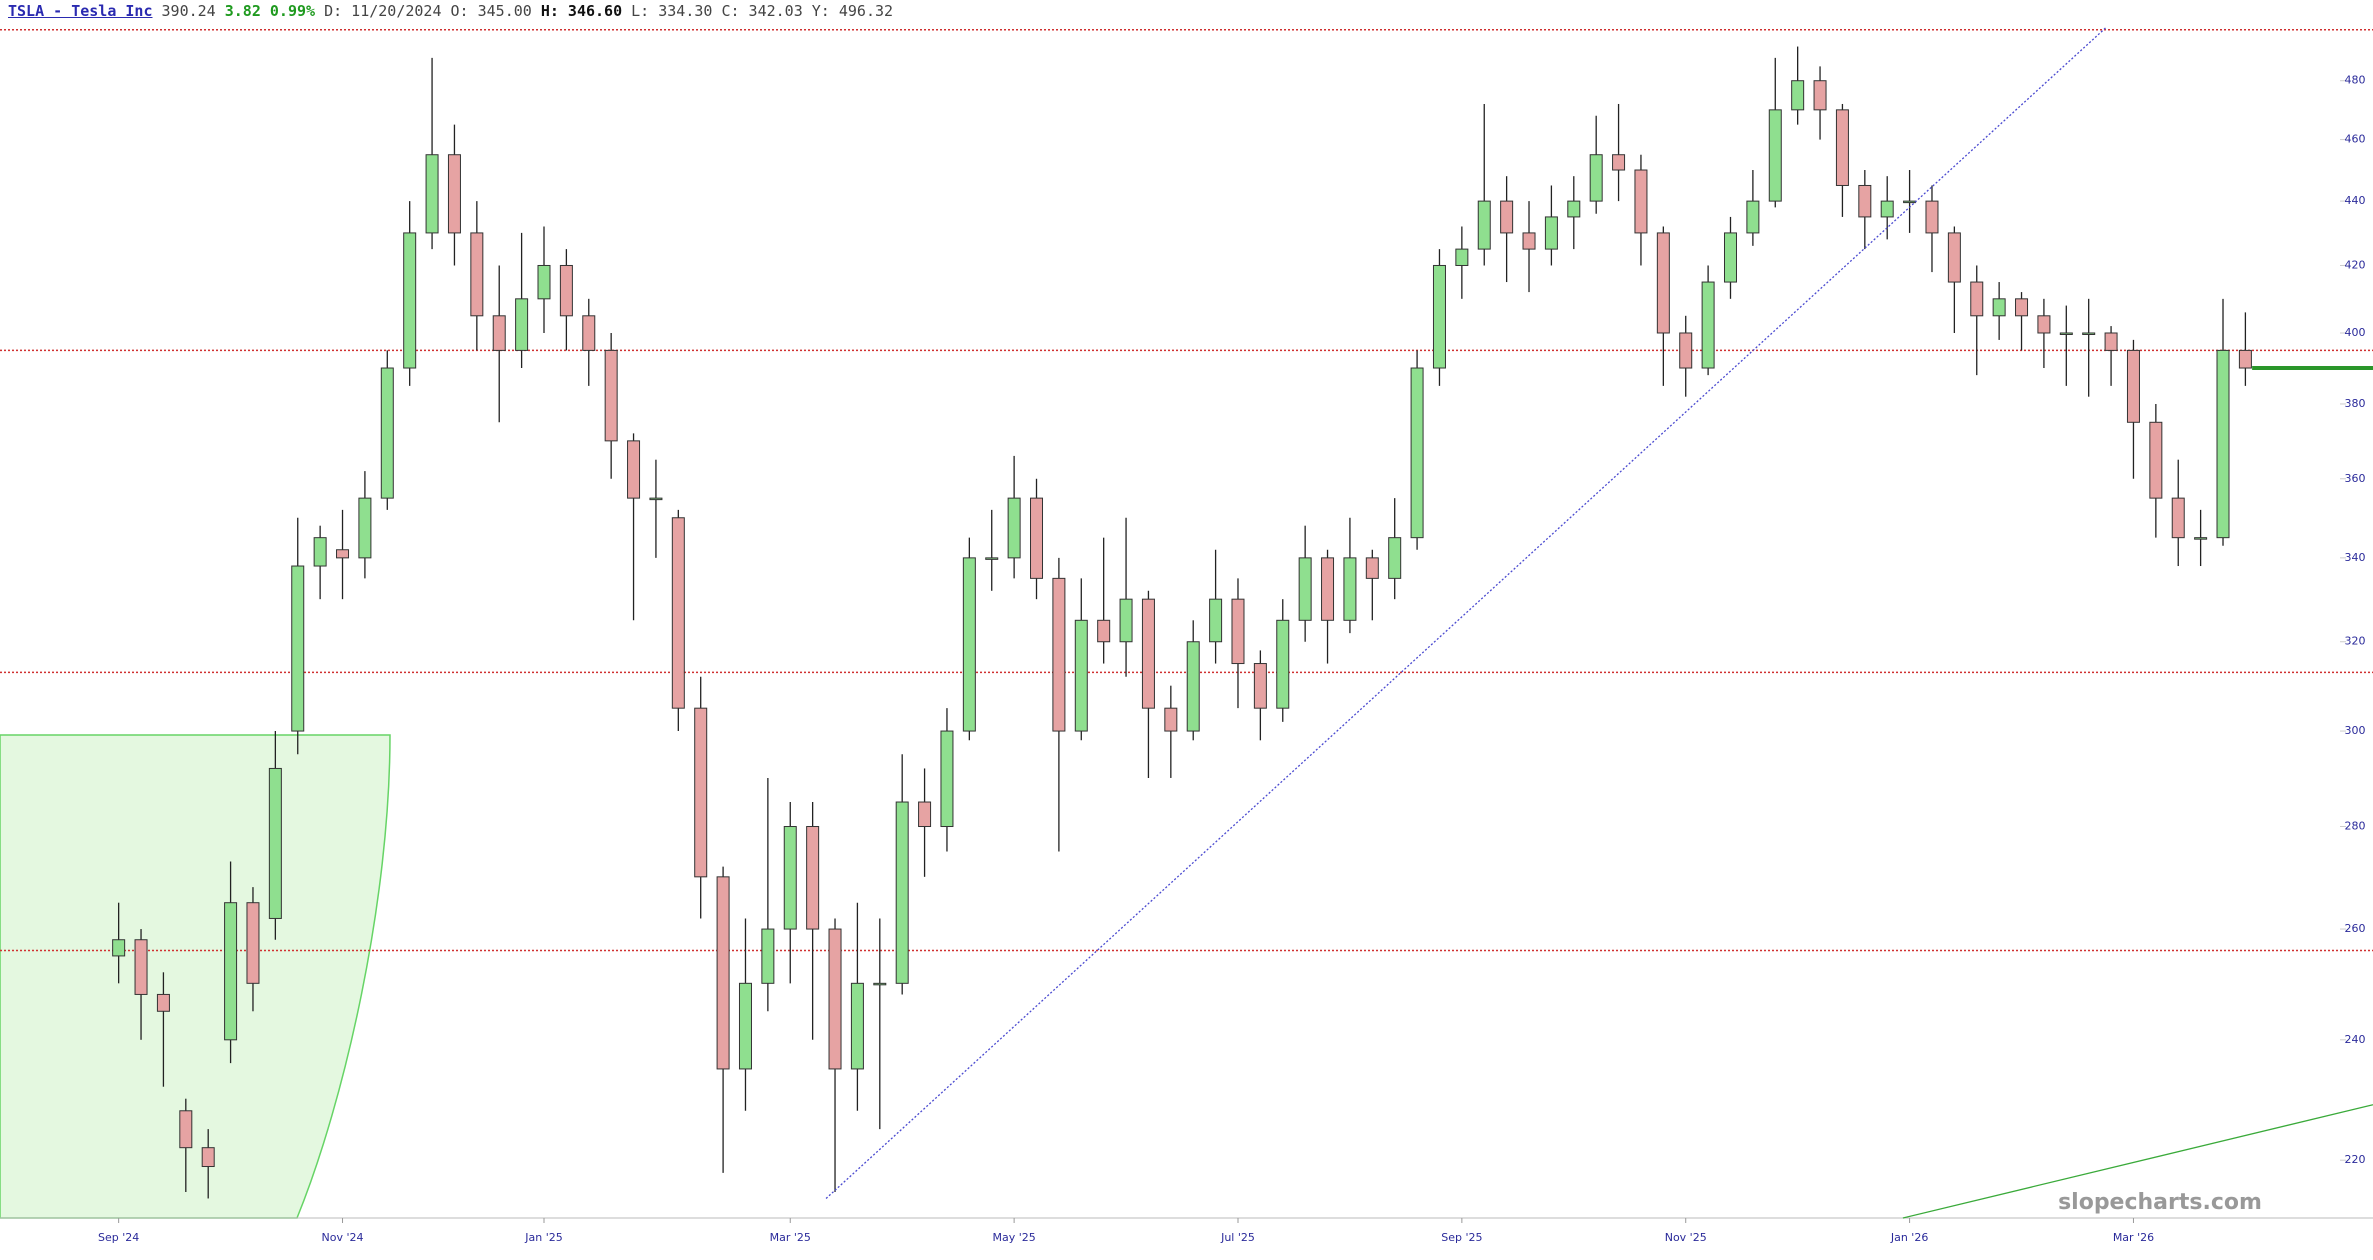 This screenshot has height=1260, width=2373. I want to click on y-tick-label: 300, so click(2355, 730).